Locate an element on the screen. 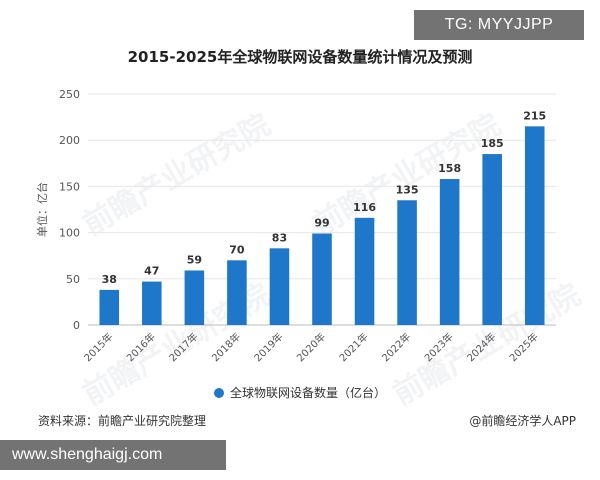 This screenshot has width=600, height=480. data-label: 47 is located at coordinates (151, 271).